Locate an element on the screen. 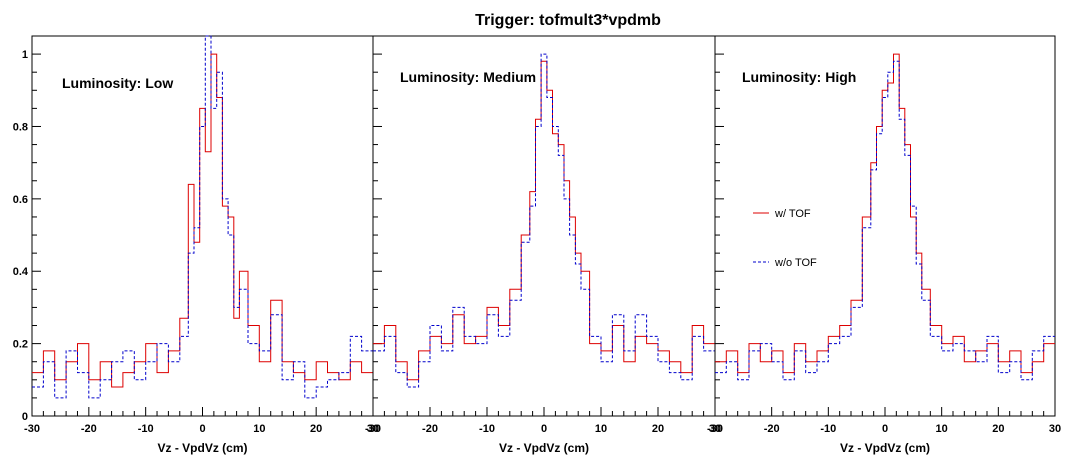  y-tick-label: 0.8 is located at coordinates (20, 127).